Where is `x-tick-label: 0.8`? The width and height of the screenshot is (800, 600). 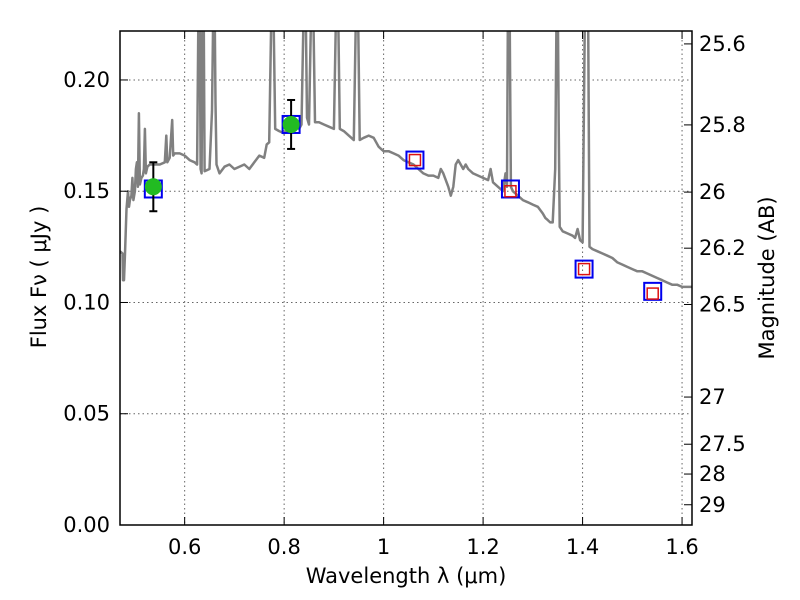 x-tick-label: 0.8 is located at coordinates (283, 547).